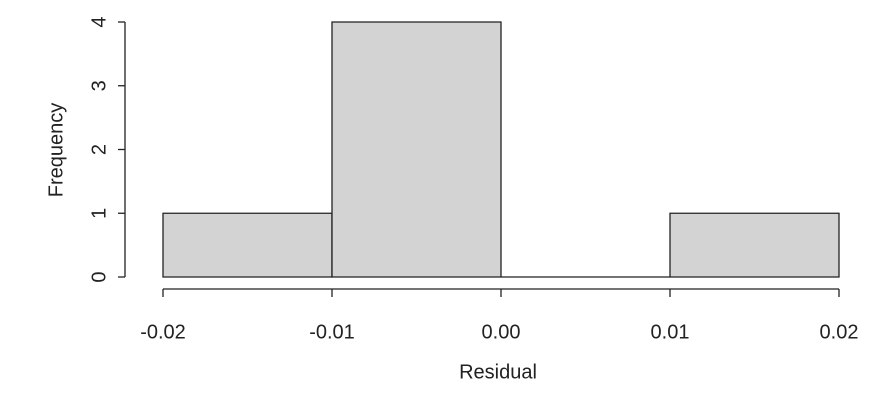  I want to click on y-tick-label: 2, so click(99, 149).